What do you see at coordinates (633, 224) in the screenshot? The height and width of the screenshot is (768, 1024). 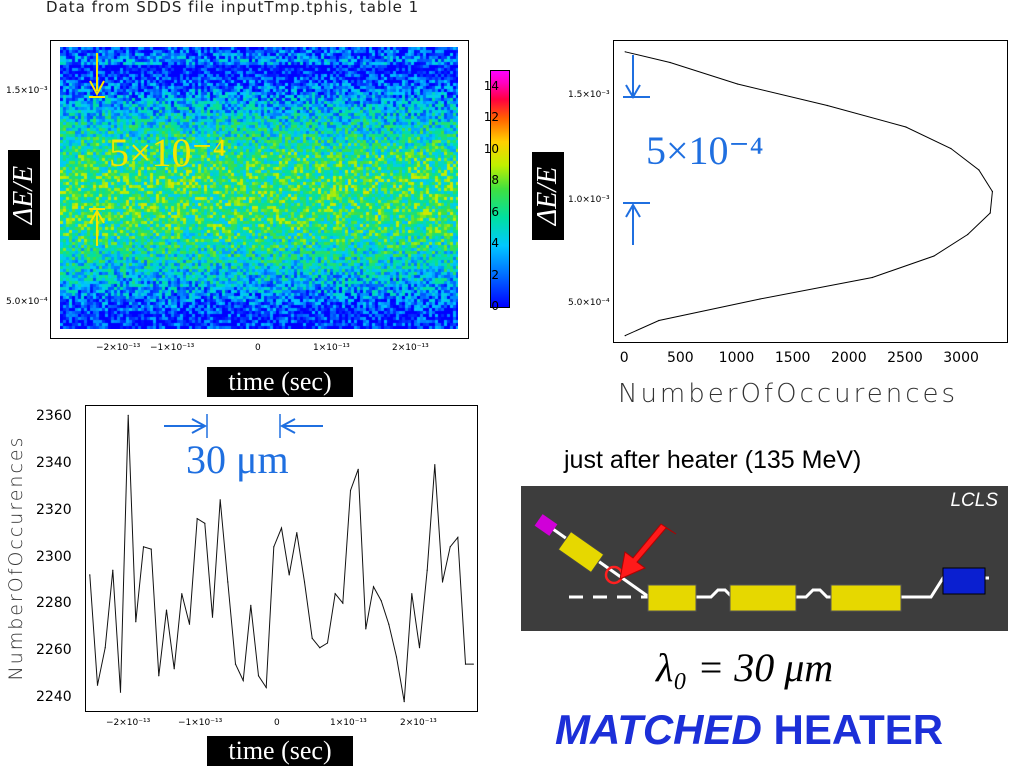 I see `blue-arrow-up-icon` at bounding box center [633, 224].